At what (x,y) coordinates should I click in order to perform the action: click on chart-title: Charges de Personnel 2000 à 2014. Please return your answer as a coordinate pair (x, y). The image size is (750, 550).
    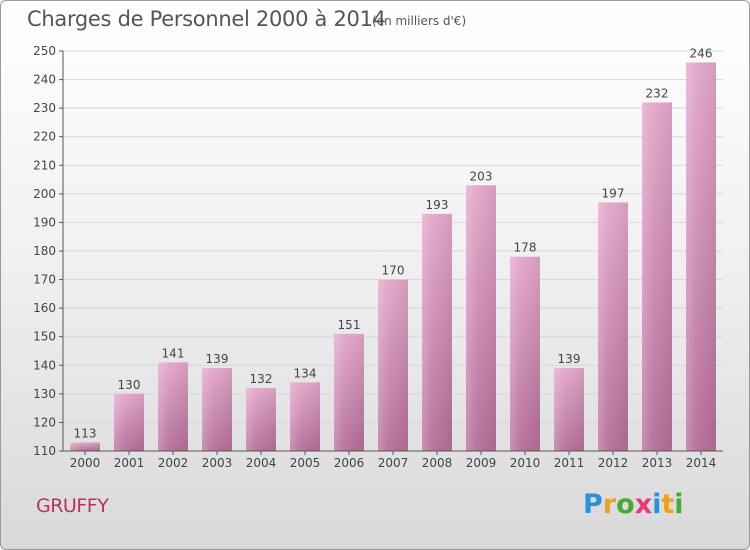
    Looking at the image, I should click on (206, 19).